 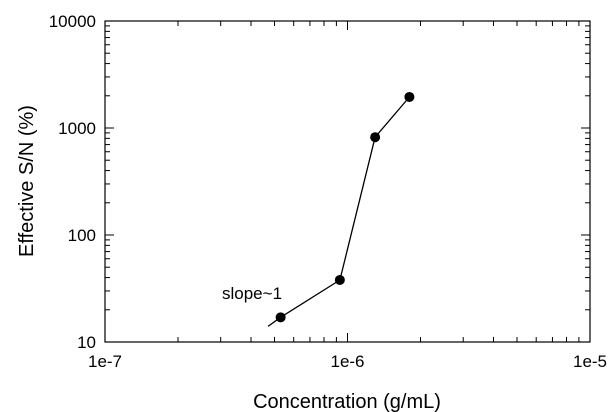 I want to click on y-axis-title: Effective S/N (%), so click(x=27, y=181).